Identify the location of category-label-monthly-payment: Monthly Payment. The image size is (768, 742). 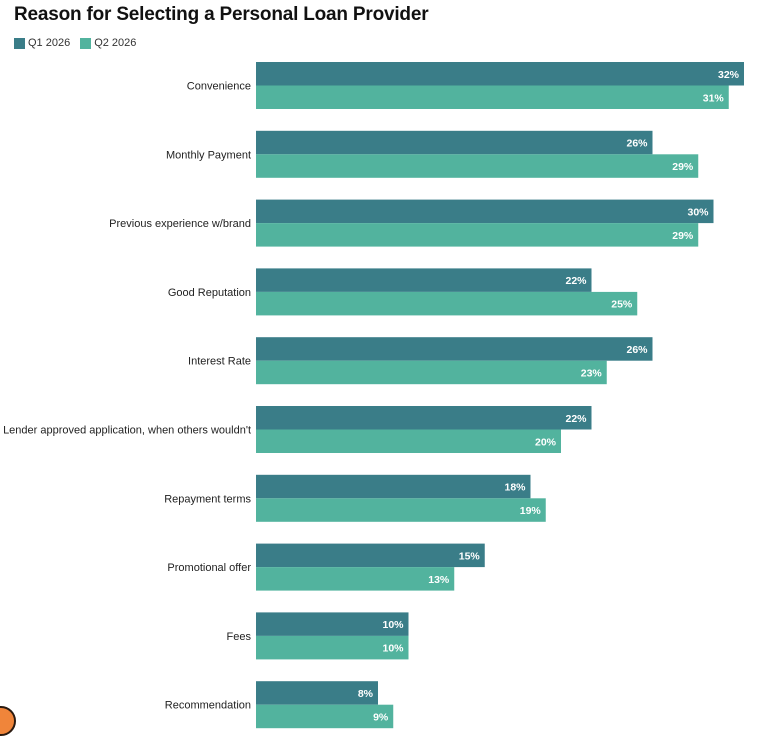
(208, 155).